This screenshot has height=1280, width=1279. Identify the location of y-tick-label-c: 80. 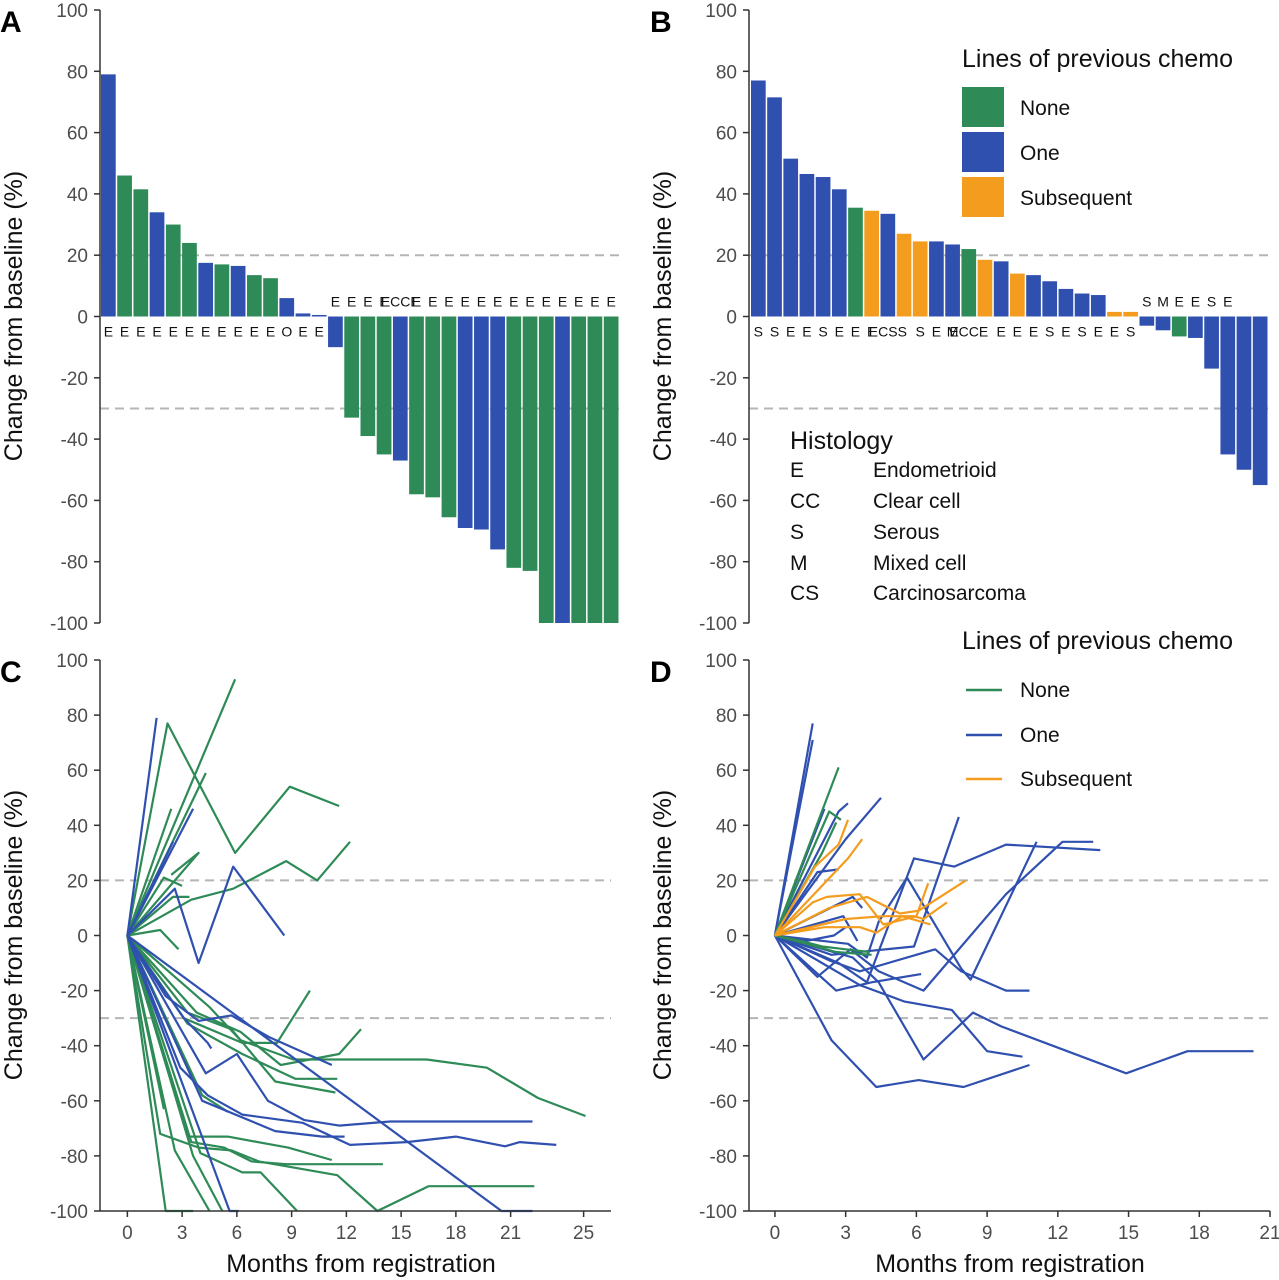
(77, 716).